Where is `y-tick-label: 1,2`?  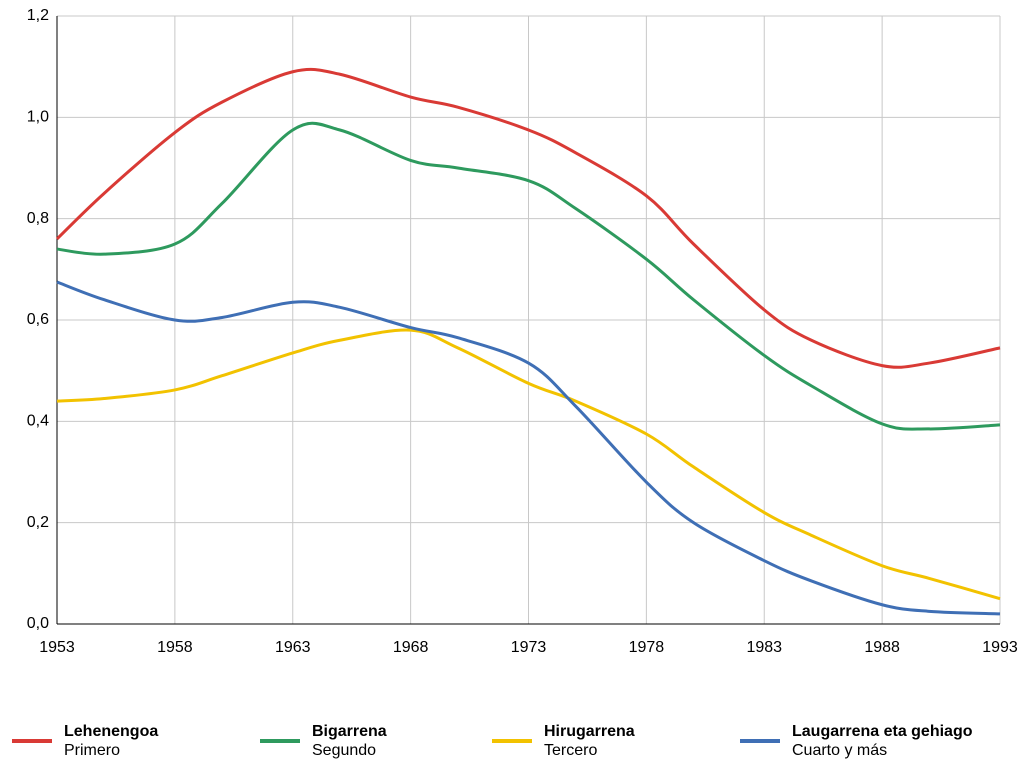 y-tick-label: 1,2 is located at coordinates (38, 15).